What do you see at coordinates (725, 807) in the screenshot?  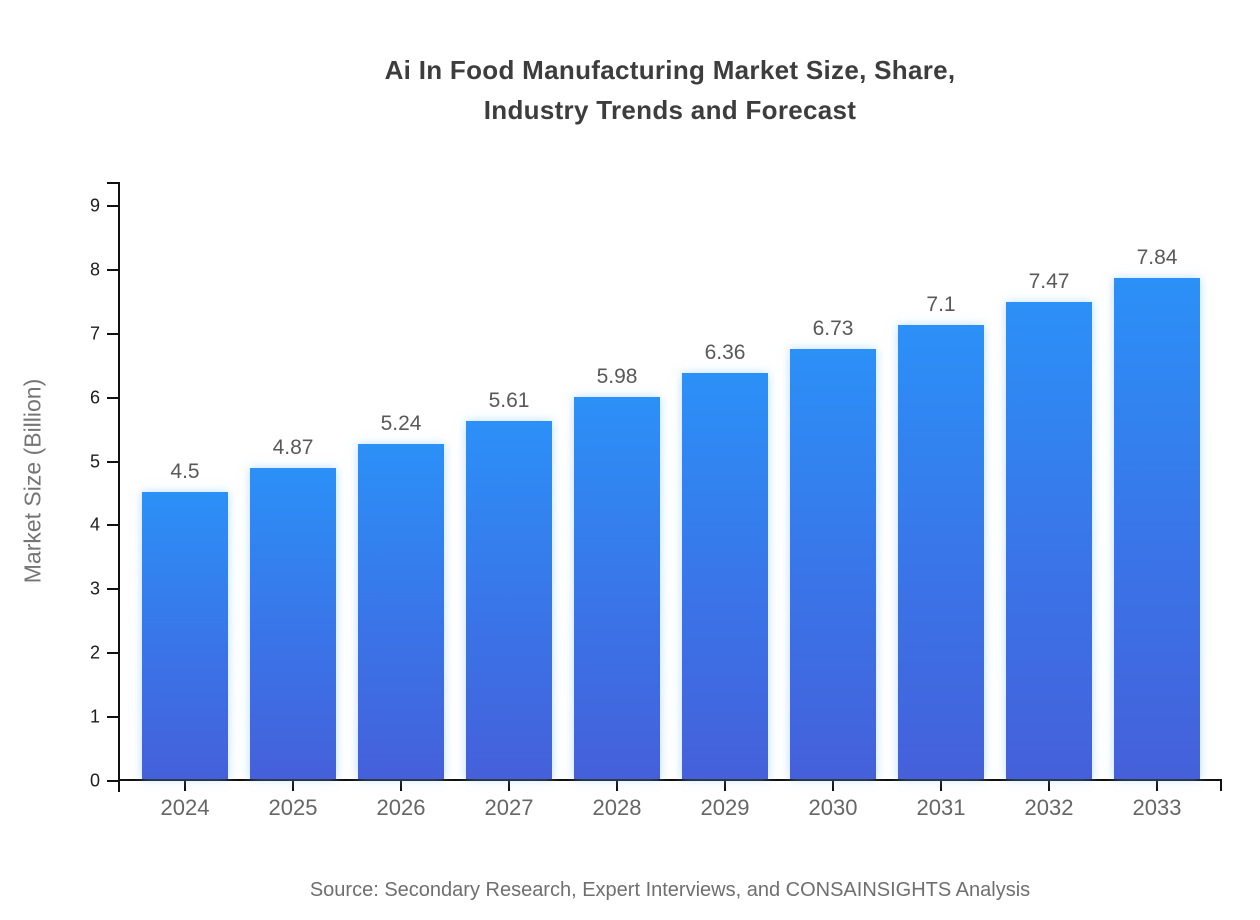 I see `x-tick-label: 2029` at bounding box center [725, 807].